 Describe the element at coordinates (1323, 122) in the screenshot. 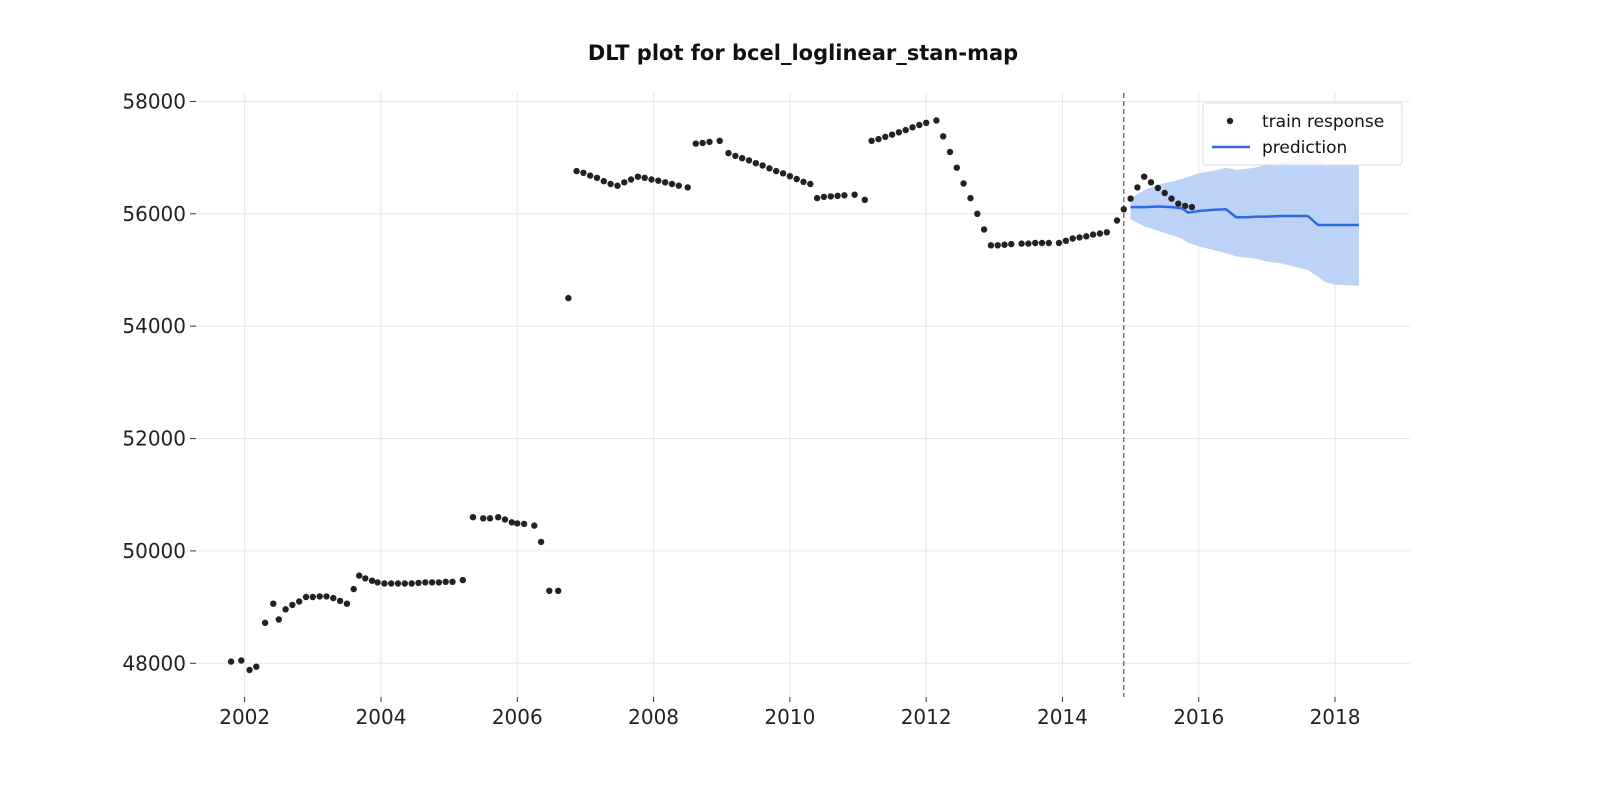

I see `legend-label-train-response: train response` at that location.